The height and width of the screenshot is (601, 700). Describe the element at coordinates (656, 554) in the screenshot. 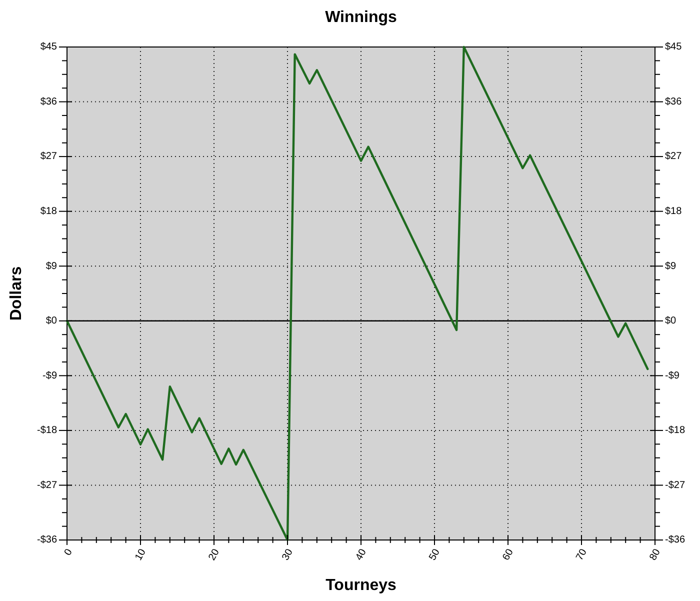

I see `x-tick-label: 80` at that location.